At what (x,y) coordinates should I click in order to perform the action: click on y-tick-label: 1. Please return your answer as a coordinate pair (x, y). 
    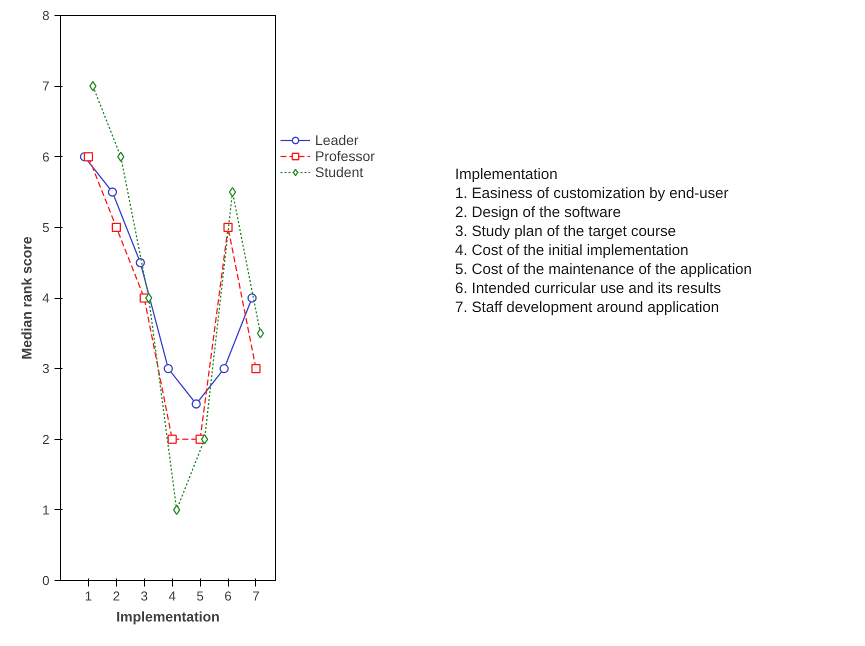
    Looking at the image, I should click on (46, 510).